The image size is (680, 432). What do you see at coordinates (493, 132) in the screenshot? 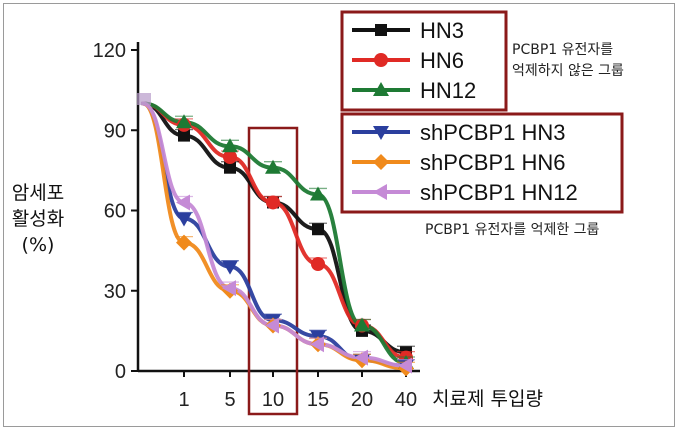
I see `legend-label-3: shPCBP1 HN3` at bounding box center [493, 132].